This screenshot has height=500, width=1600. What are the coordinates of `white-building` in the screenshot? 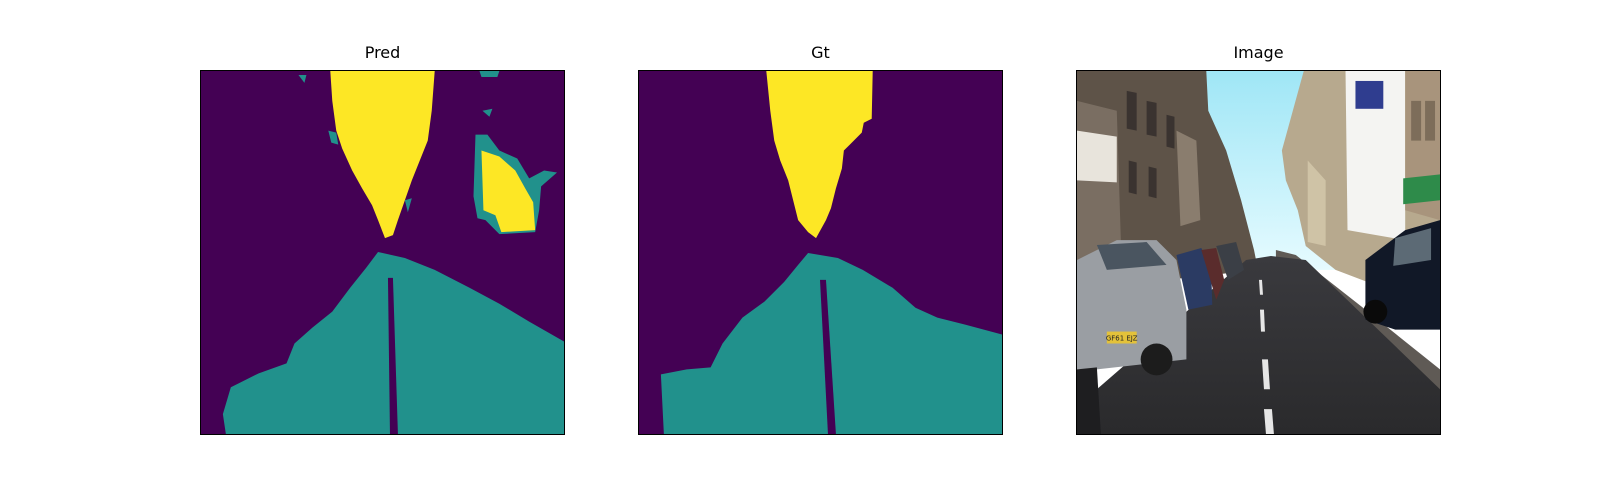 It's located at (1375, 156).